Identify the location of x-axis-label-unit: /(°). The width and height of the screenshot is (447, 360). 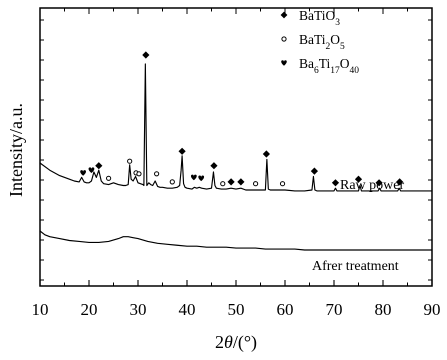
(245, 342).